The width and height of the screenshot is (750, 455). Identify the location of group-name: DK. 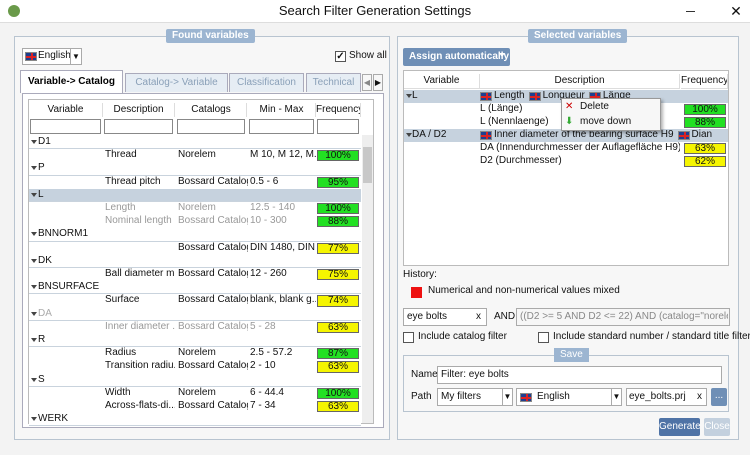
(45, 260).